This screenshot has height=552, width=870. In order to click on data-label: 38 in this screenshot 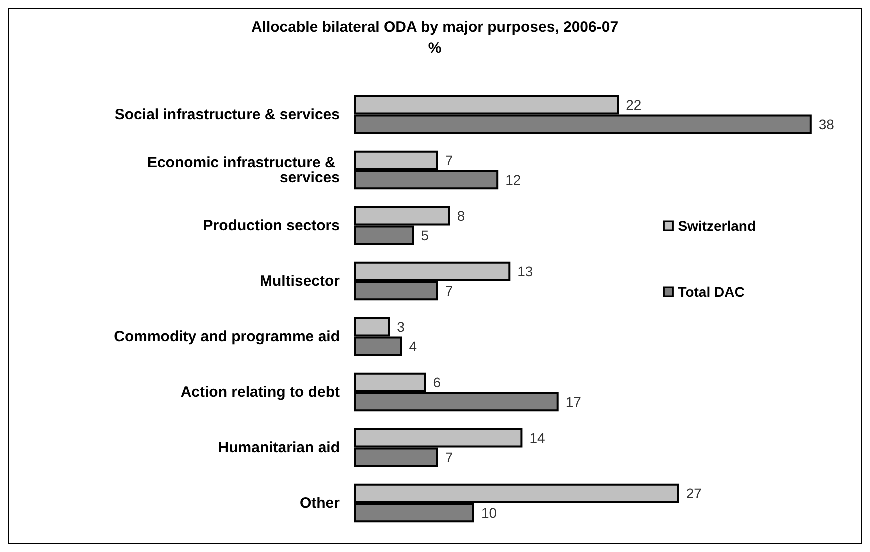, I will do `click(826, 124)`.